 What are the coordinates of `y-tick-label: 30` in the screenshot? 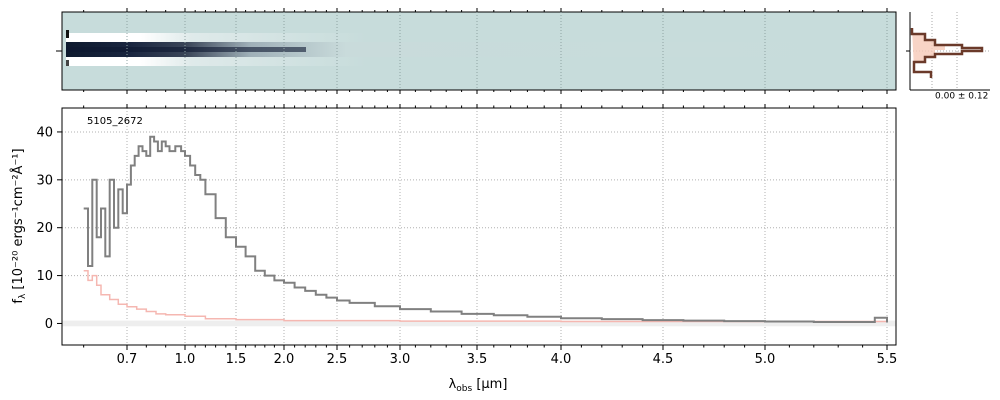 It's located at (44, 180).